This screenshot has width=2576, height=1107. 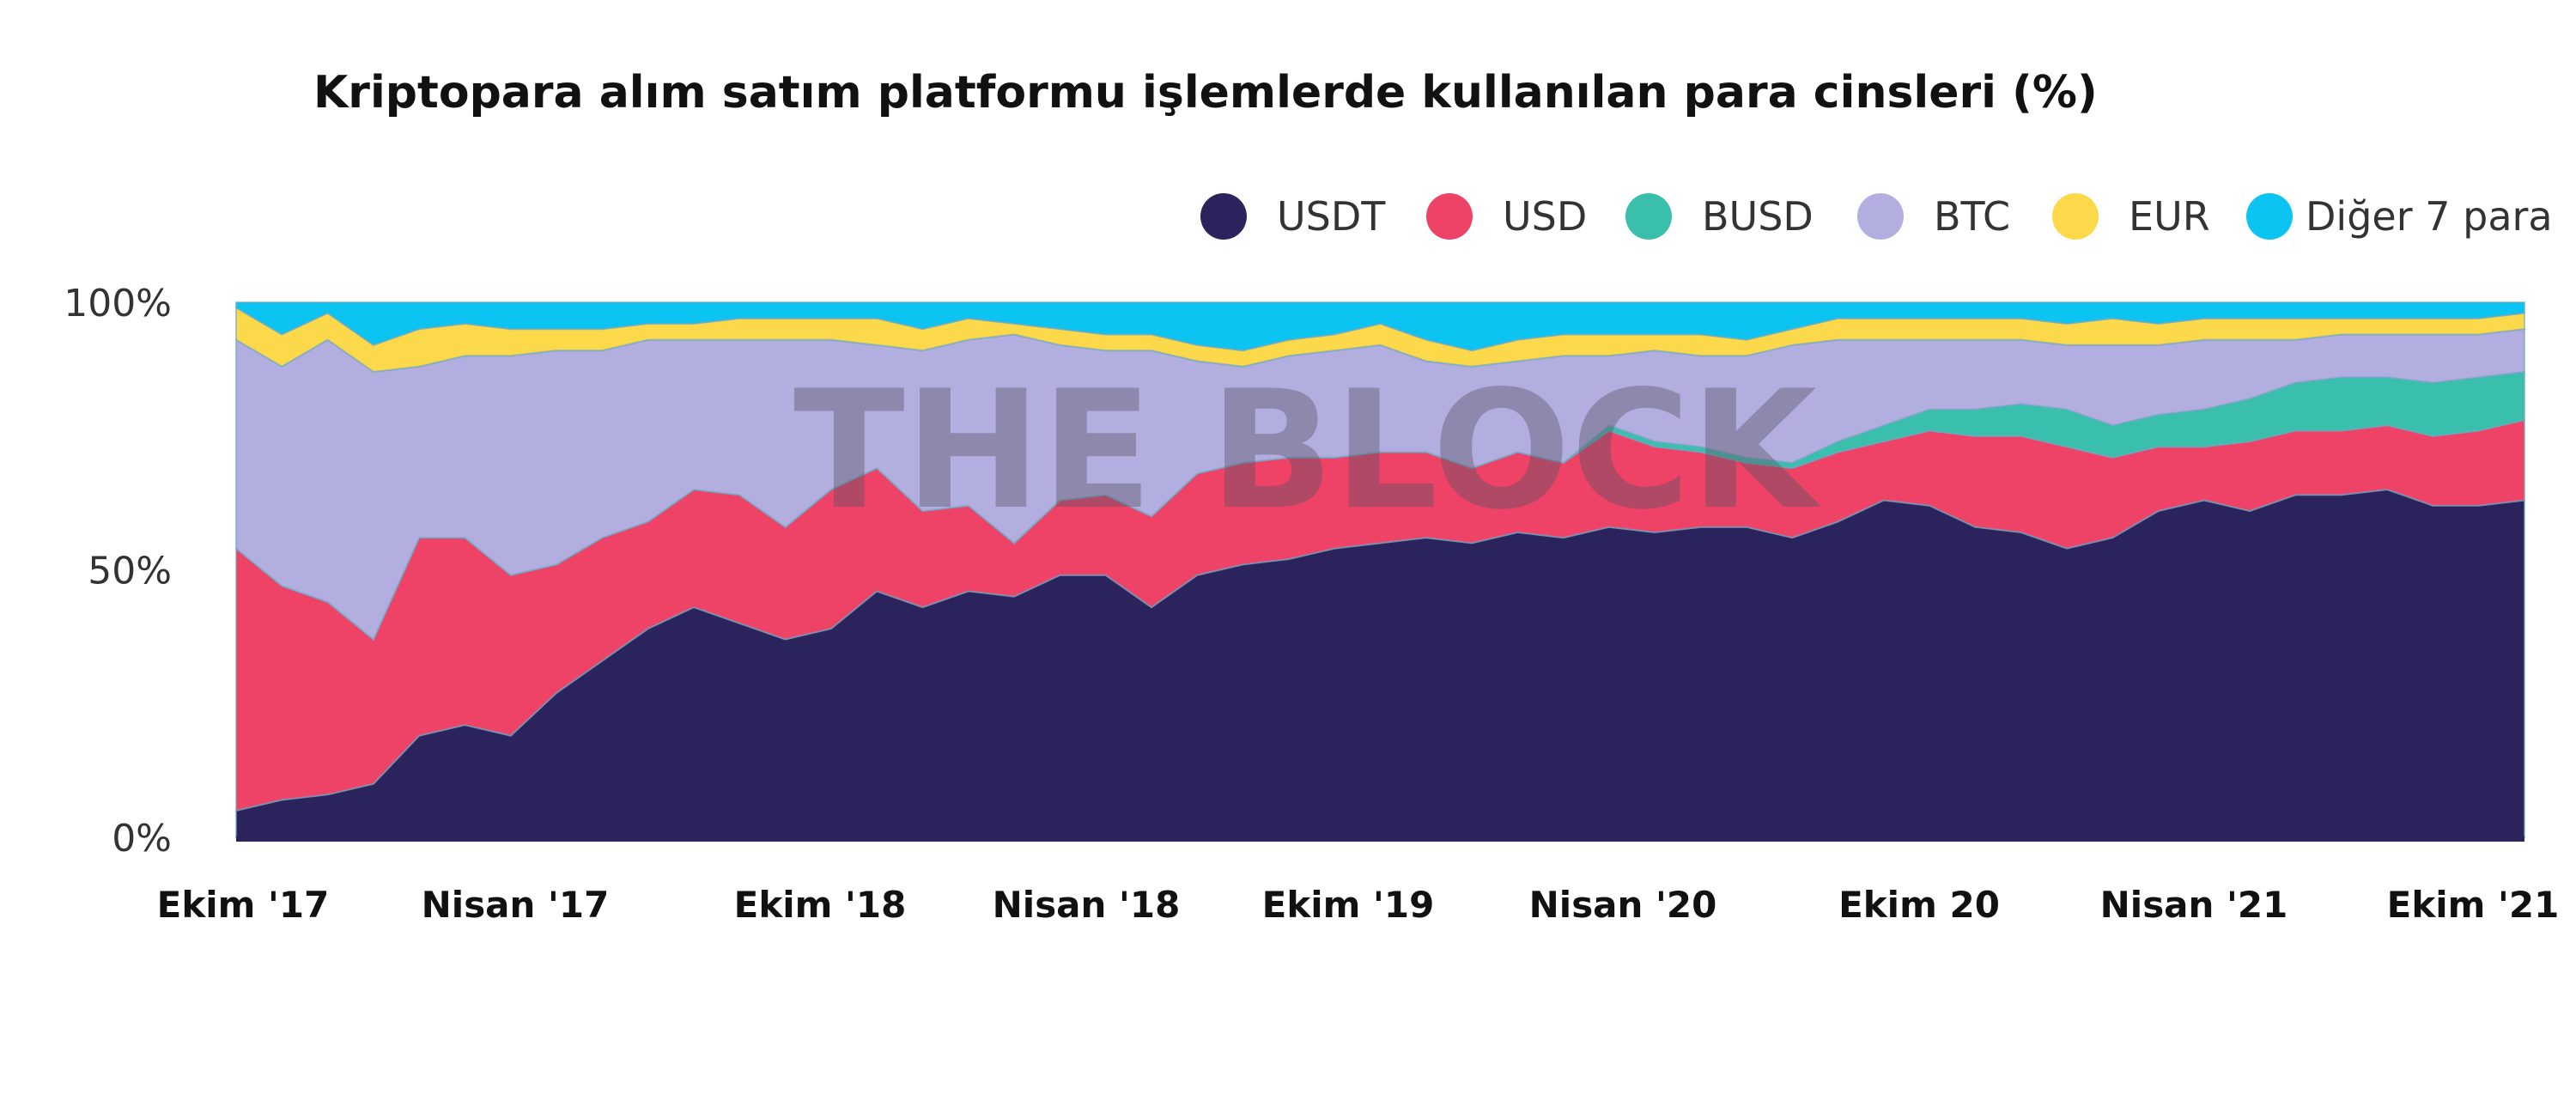 What do you see at coordinates (142, 839) in the screenshot?
I see `y-tick-label: 0%` at bounding box center [142, 839].